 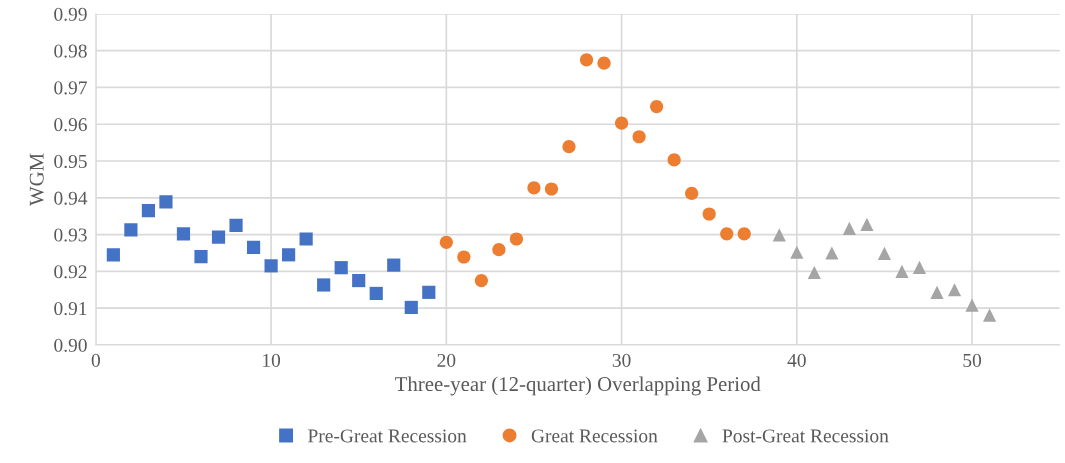 I want to click on y-tick-label: 0.90, so click(x=70, y=345).